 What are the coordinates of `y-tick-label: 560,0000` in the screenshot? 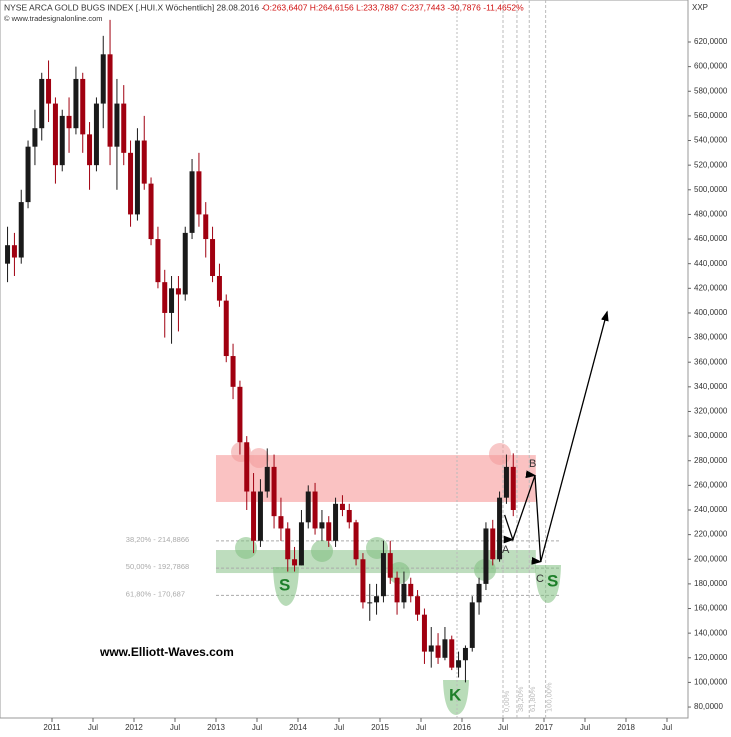 It's located at (711, 115).